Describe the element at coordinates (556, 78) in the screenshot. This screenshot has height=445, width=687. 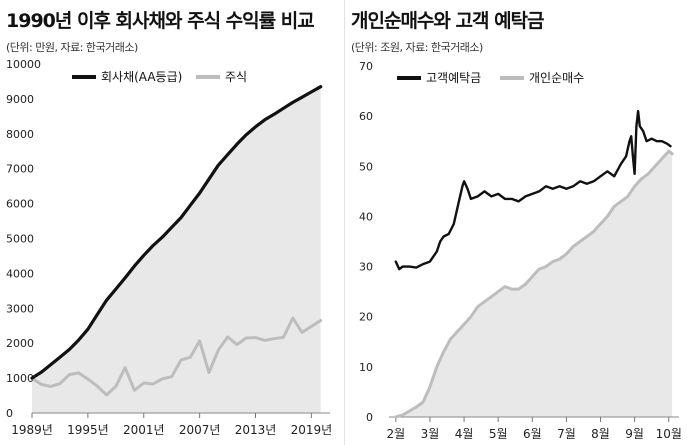
I see `legend-label: 개인순매수` at that location.